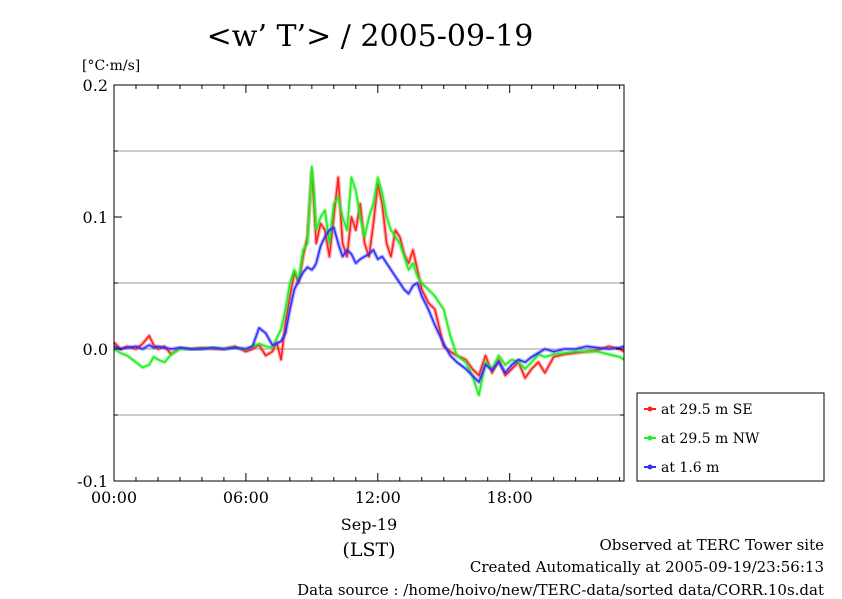 This screenshot has width=842, height=599. I want to click on x-axis-label: (LST), so click(368, 550).